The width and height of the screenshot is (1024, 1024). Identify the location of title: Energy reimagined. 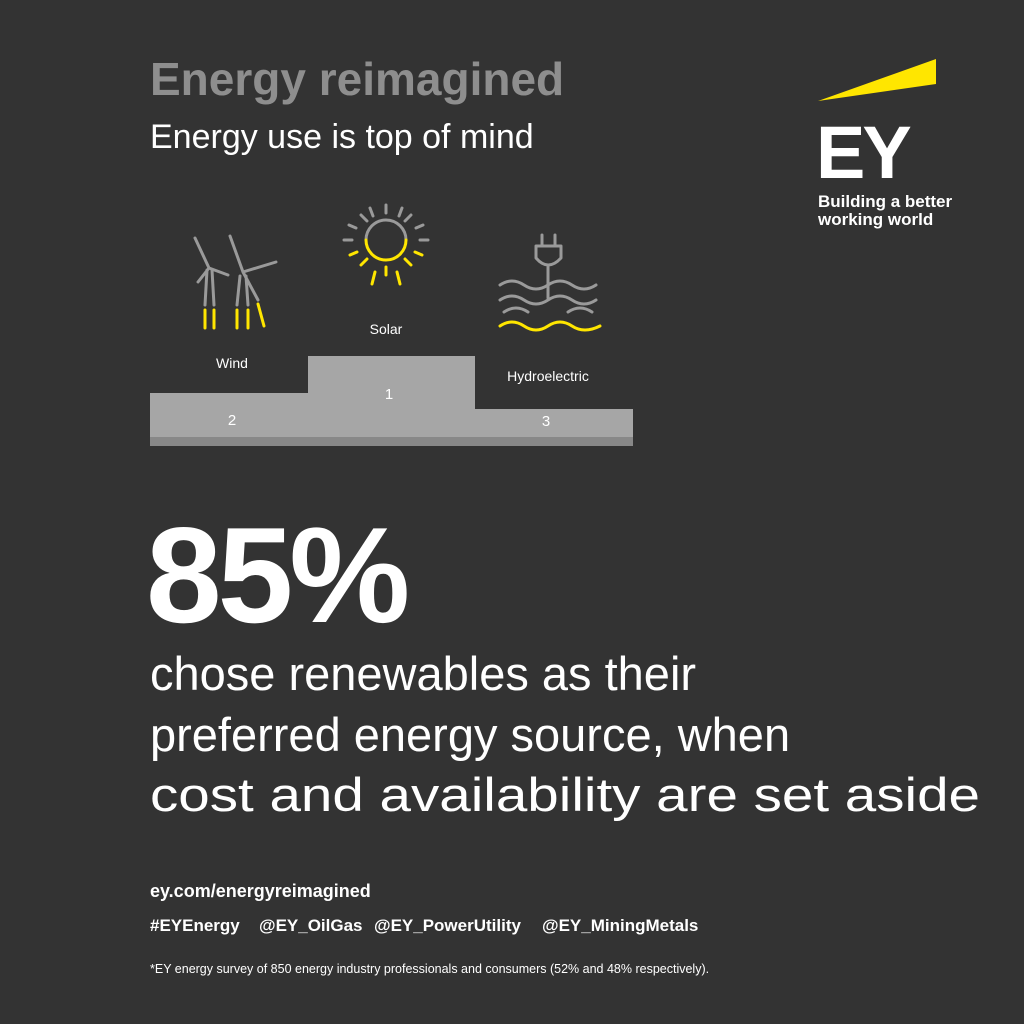
(357, 79).